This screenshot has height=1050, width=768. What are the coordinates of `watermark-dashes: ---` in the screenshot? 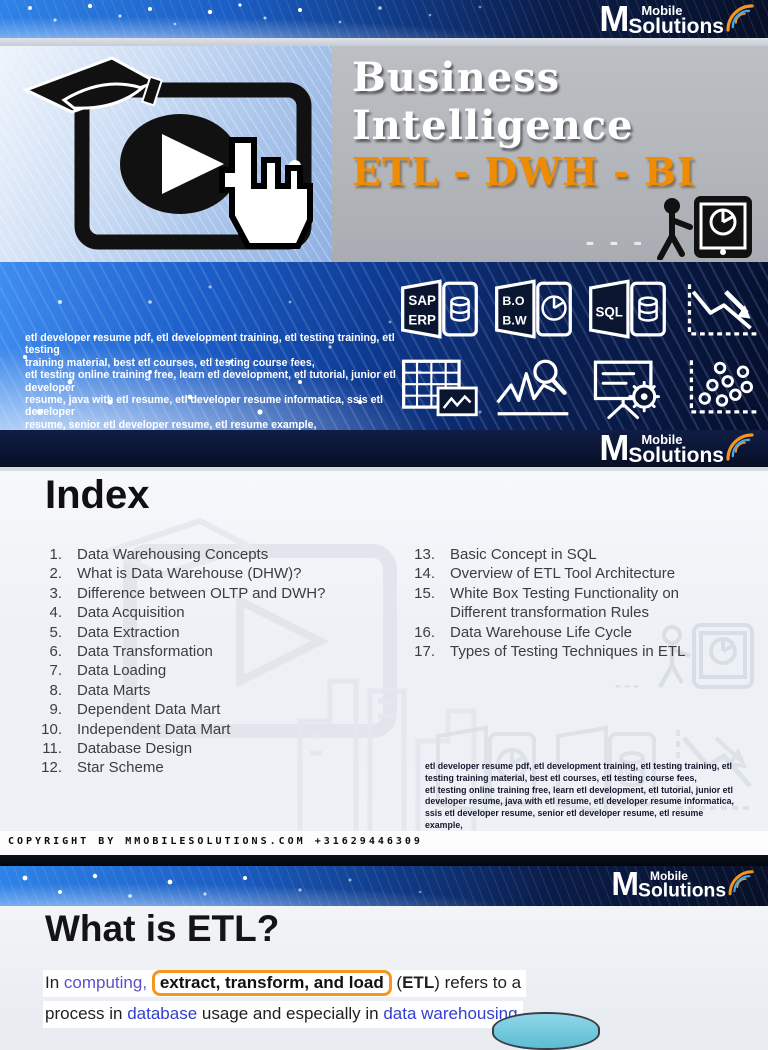 It's located at (628, 685).